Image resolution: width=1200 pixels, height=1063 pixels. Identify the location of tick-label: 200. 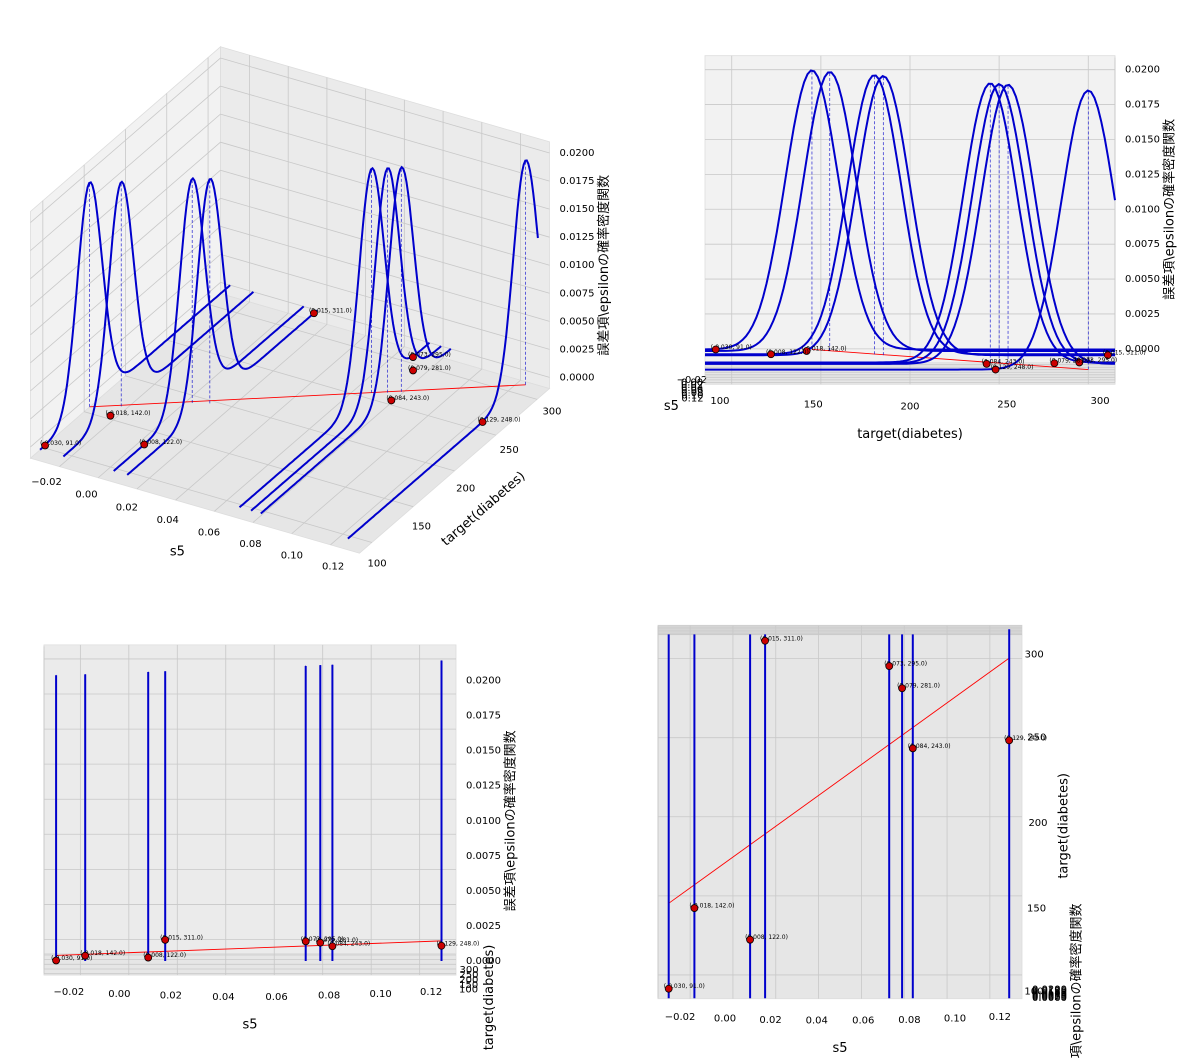
(909, 406).